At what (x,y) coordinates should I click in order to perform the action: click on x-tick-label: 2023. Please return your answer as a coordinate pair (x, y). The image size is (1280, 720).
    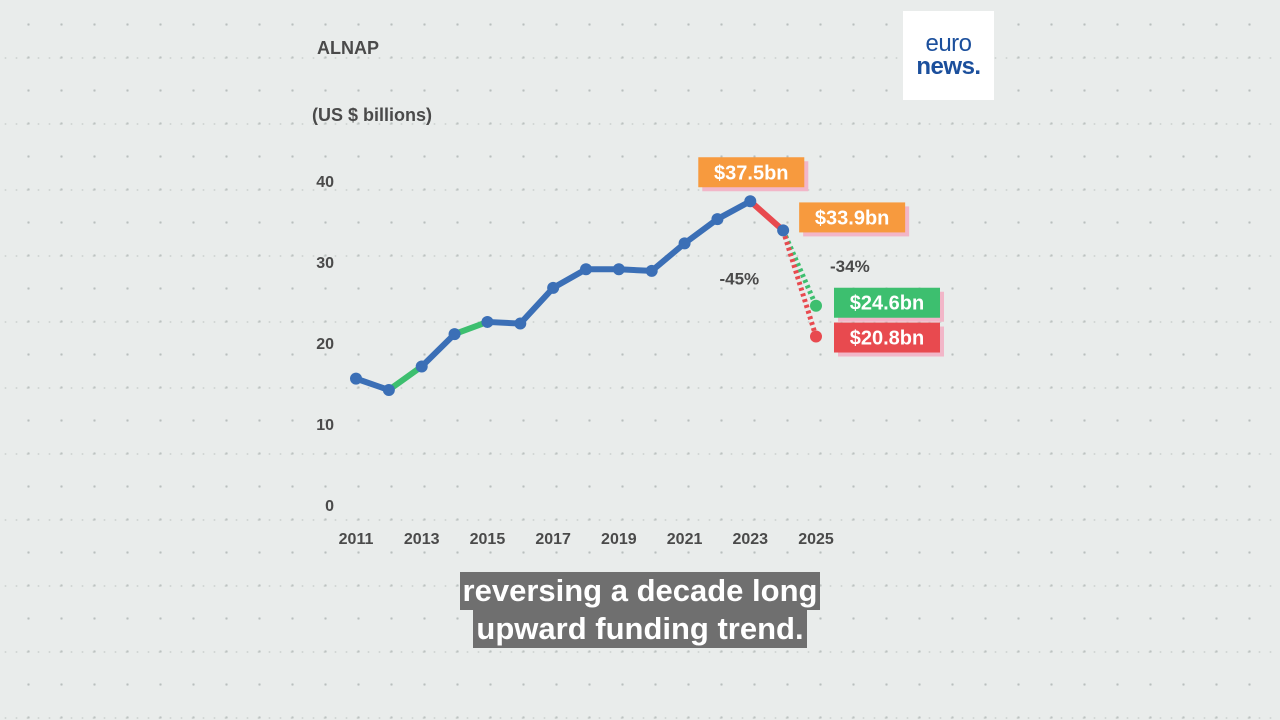
    Looking at the image, I should click on (750, 539).